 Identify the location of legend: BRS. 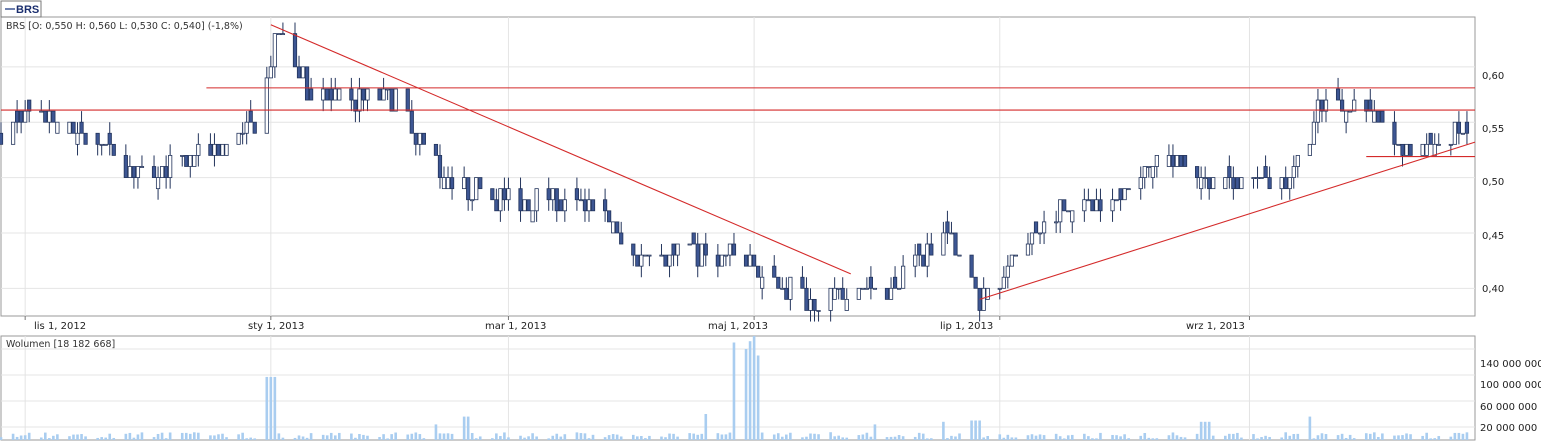
(21, 9).